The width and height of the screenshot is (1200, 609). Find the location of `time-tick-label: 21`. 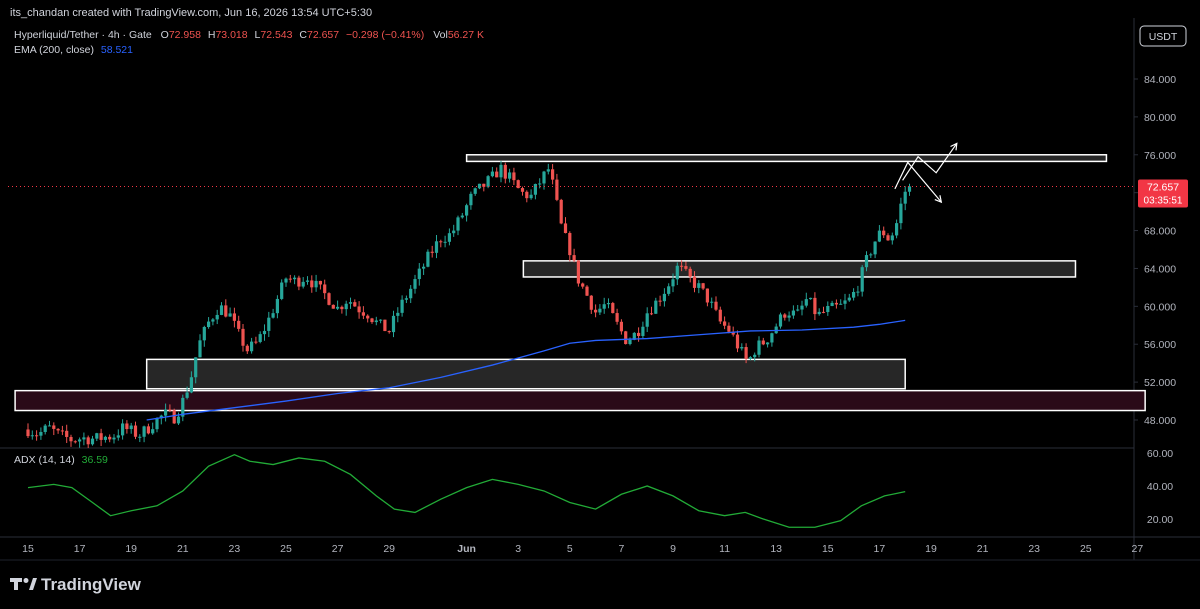

time-tick-label: 21 is located at coordinates (983, 549).